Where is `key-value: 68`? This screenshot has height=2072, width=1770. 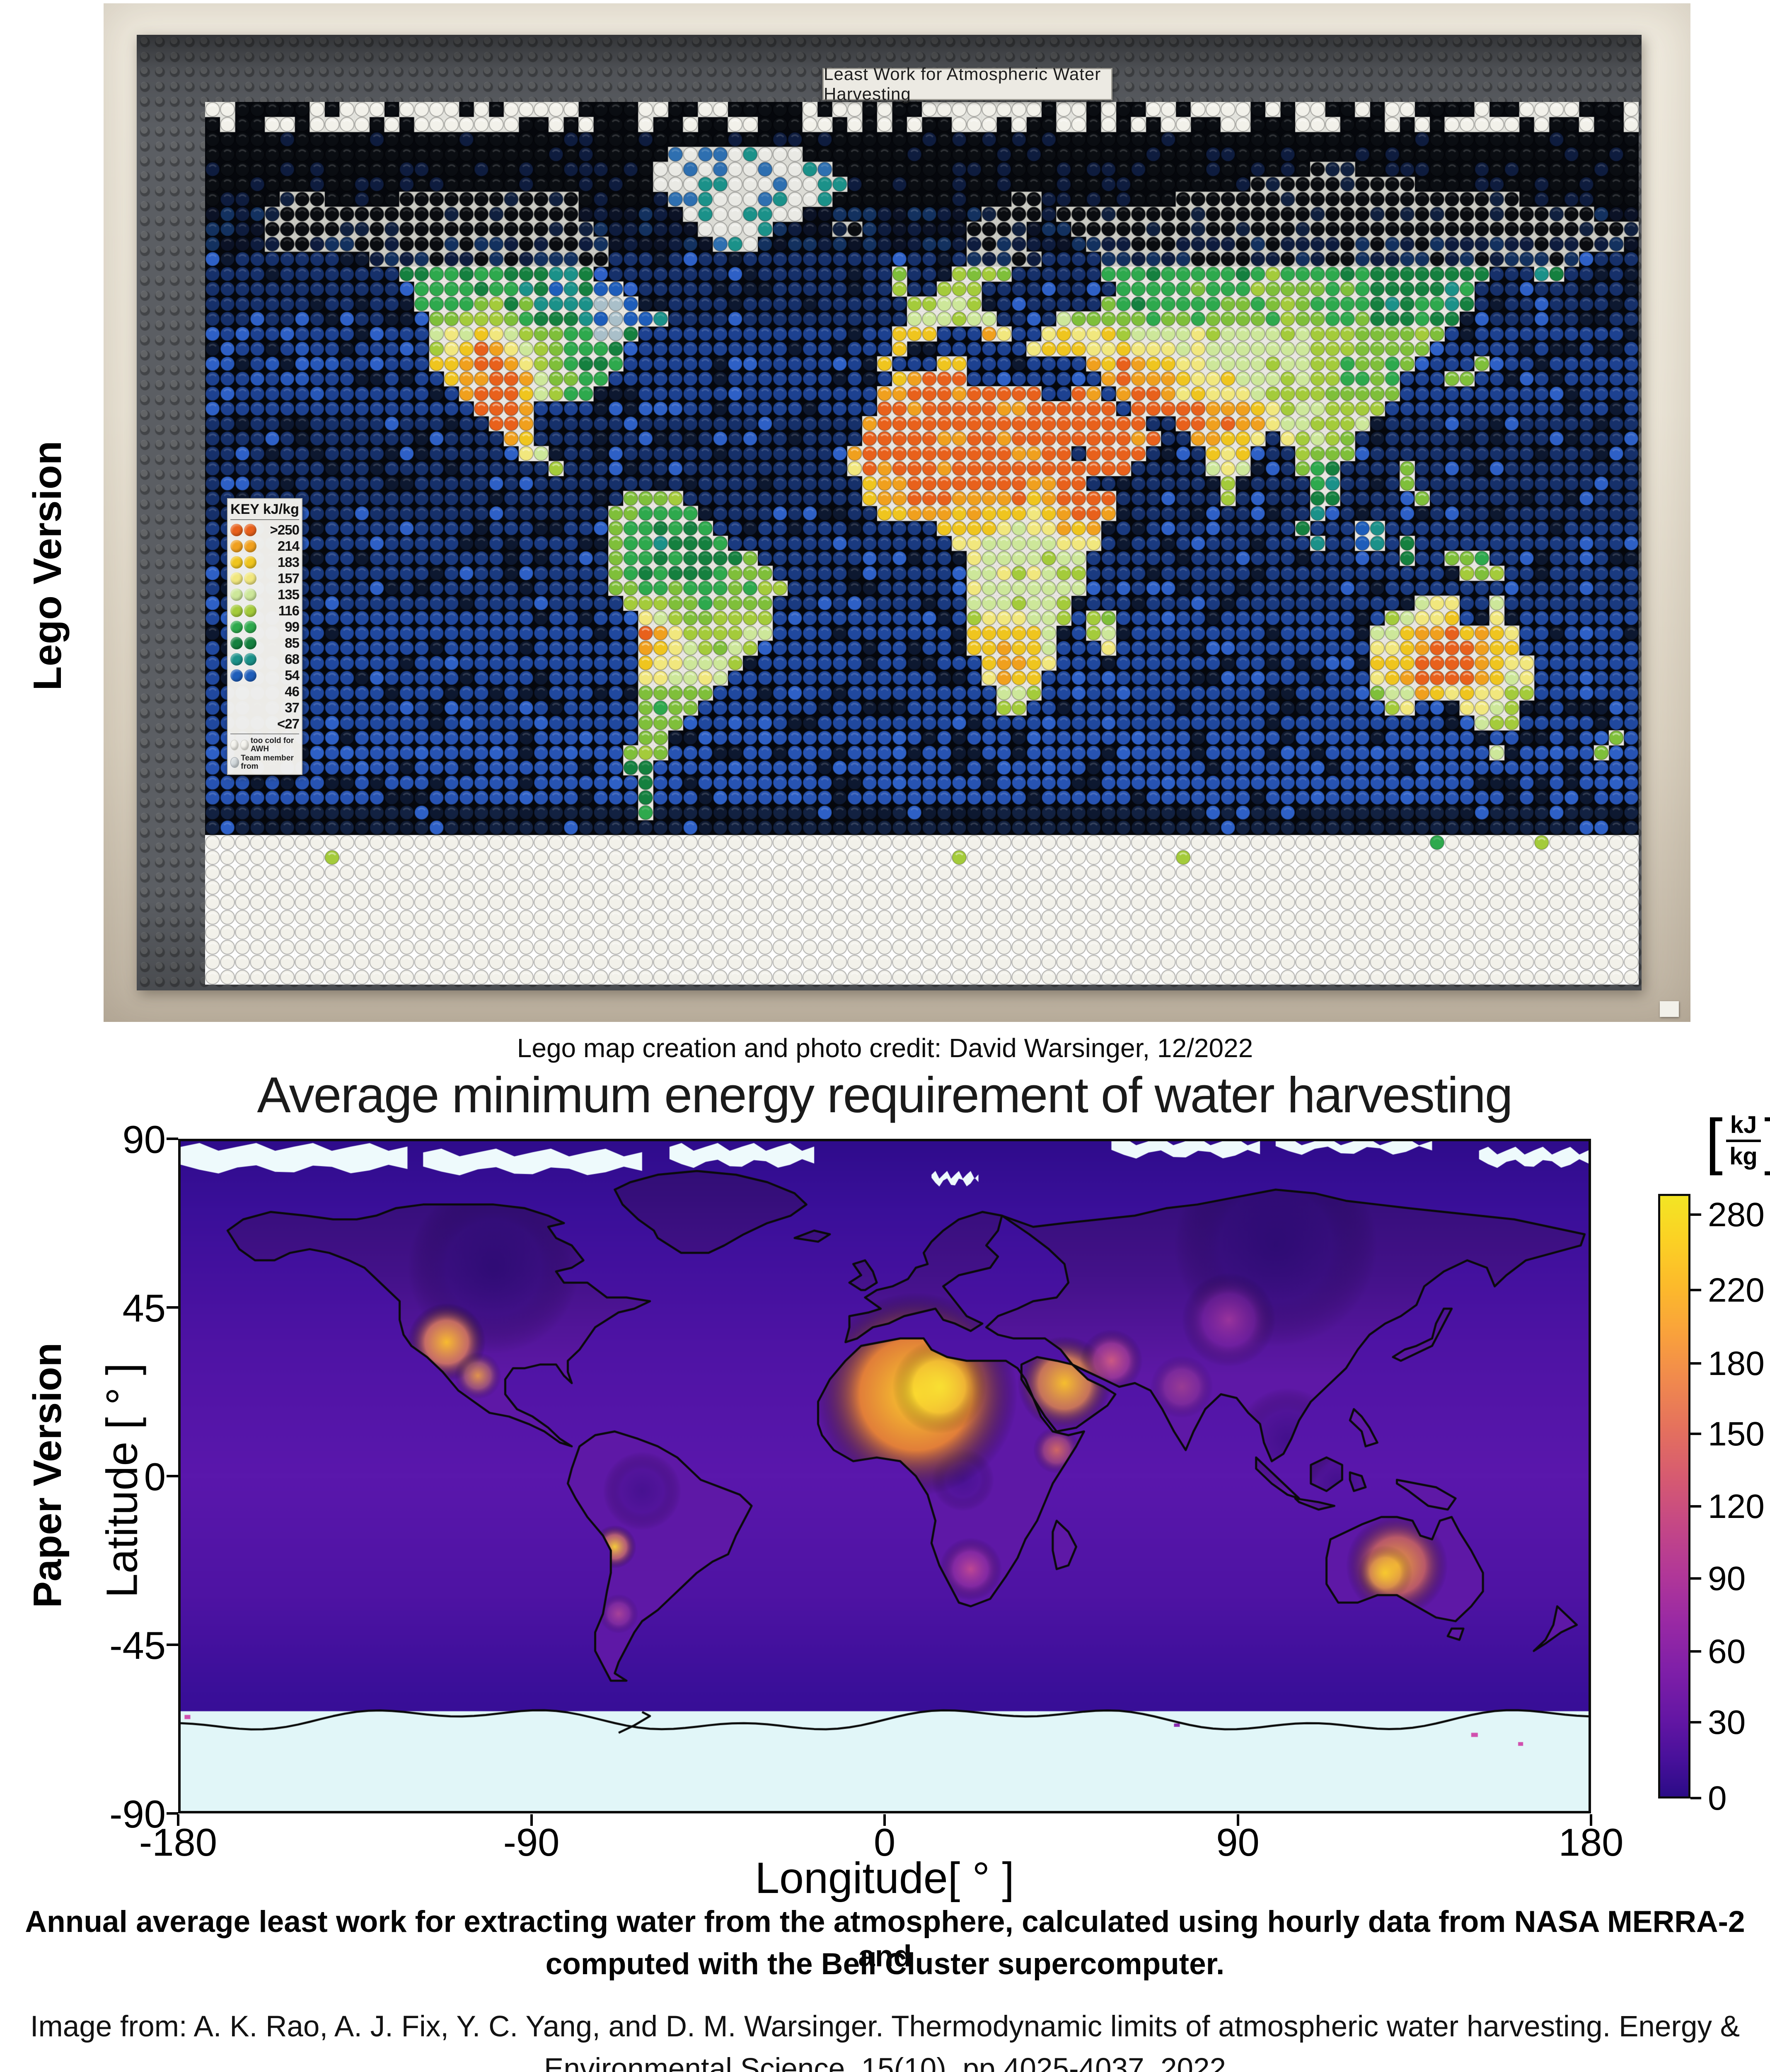 key-value: 68 is located at coordinates (292, 659).